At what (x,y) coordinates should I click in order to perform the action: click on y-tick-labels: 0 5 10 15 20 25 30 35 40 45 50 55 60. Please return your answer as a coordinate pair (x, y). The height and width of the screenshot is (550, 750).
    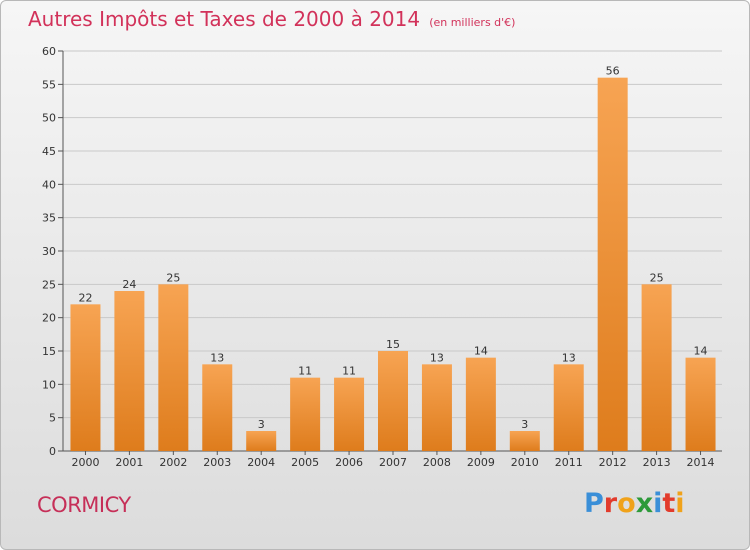
    Looking at the image, I should click on (49, 251).